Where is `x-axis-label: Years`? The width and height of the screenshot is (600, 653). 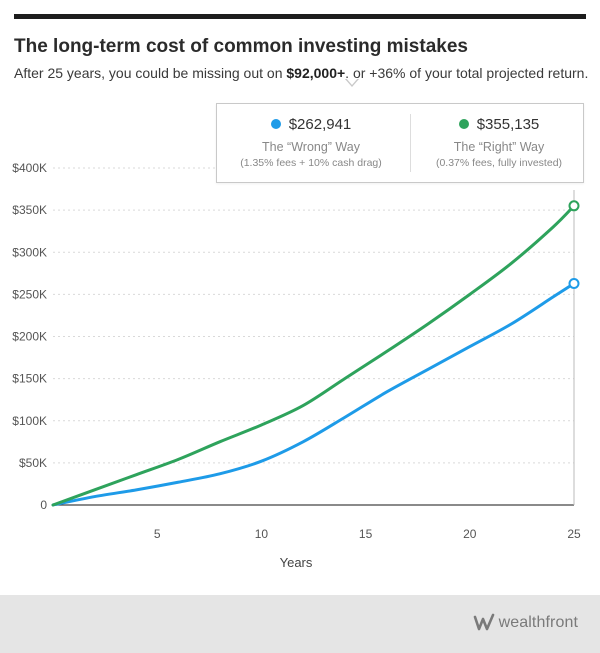 x-axis-label: Years is located at coordinates (296, 562).